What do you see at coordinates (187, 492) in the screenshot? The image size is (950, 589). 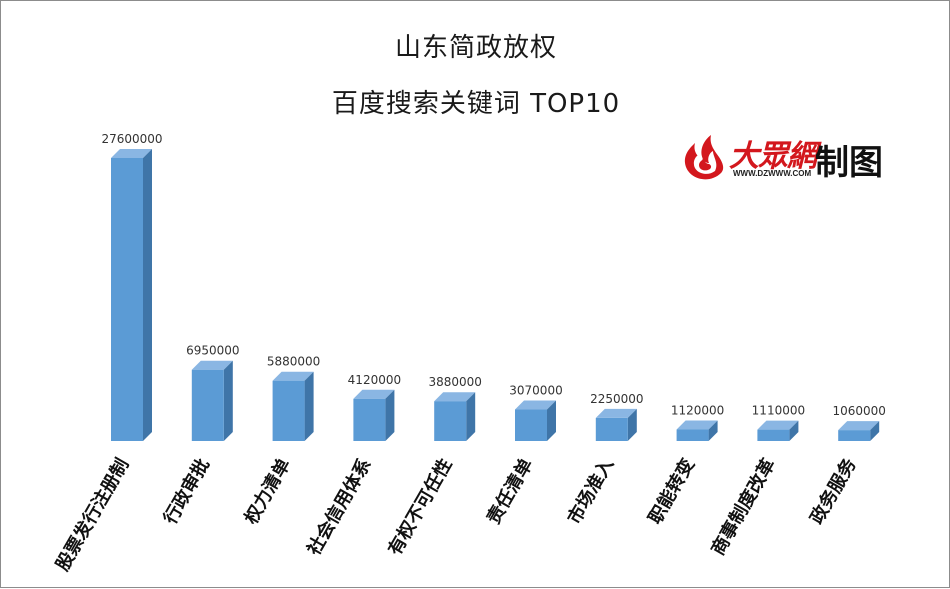 I see `category-label: 行政审批` at bounding box center [187, 492].